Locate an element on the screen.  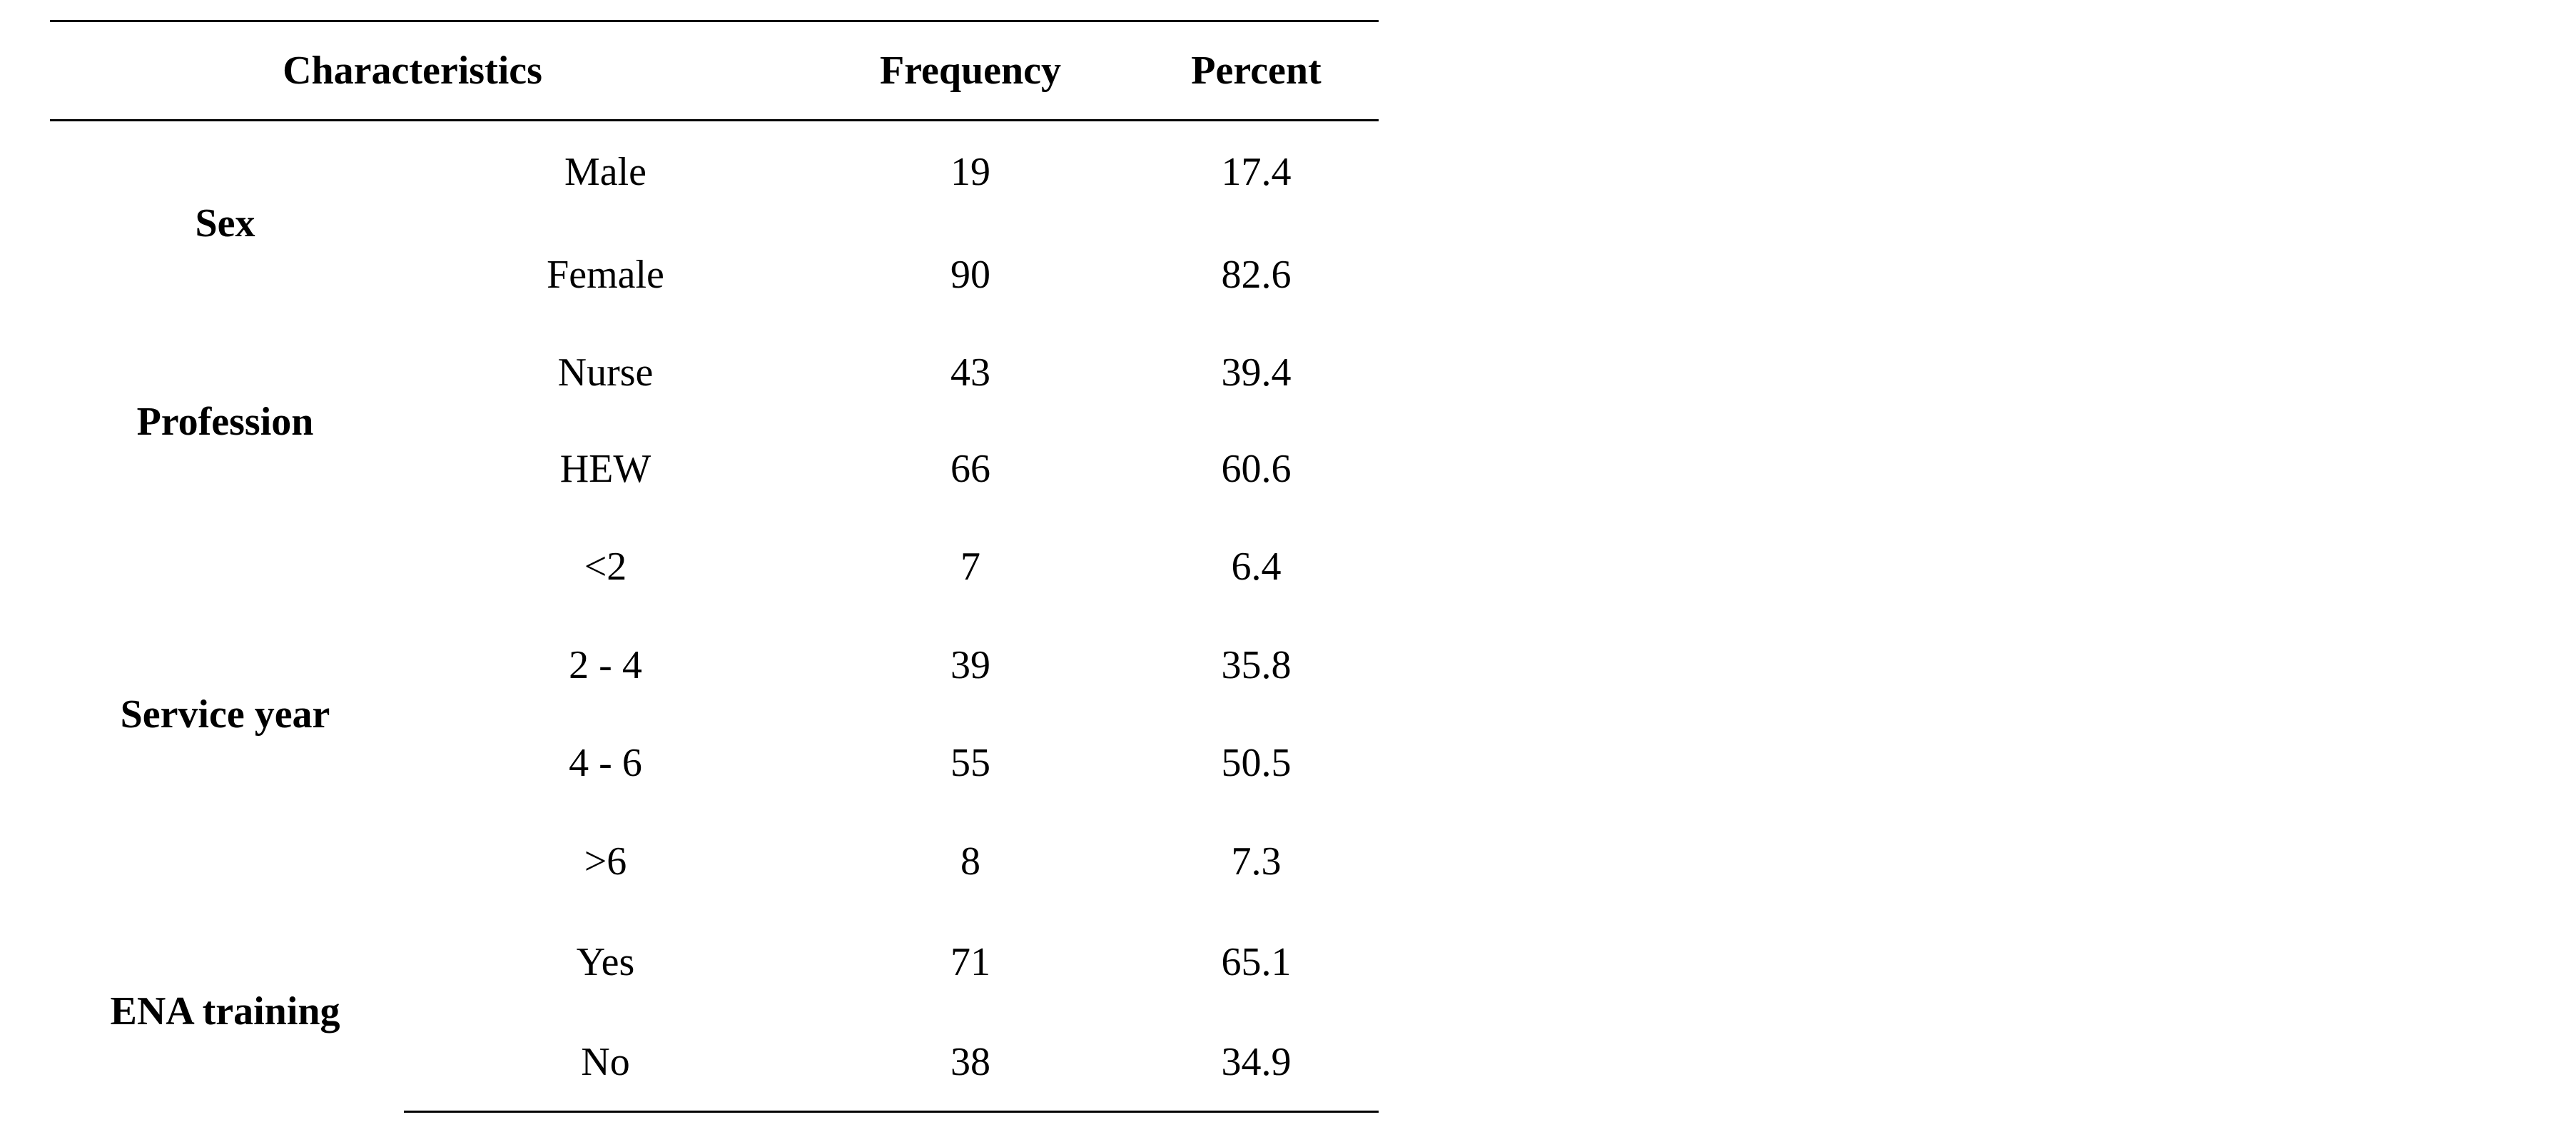
category-cell: No is located at coordinates (605, 1064).